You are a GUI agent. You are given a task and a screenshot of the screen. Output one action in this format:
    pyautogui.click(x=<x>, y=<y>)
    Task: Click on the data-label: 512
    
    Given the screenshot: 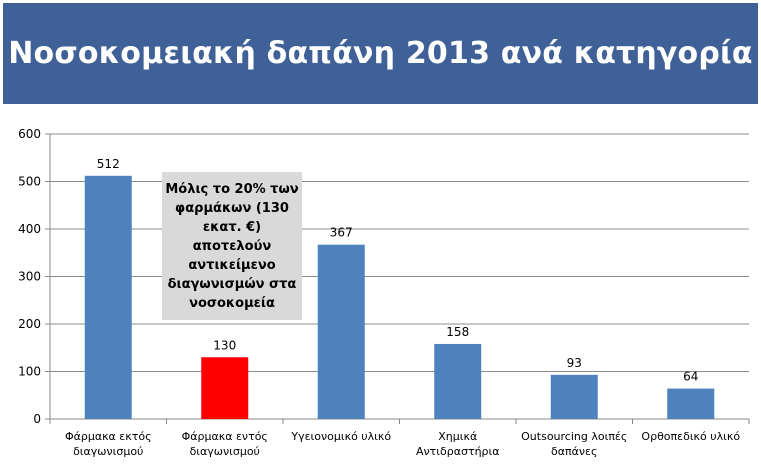 What is the action you would take?
    pyautogui.click(x=108, y=164)
    